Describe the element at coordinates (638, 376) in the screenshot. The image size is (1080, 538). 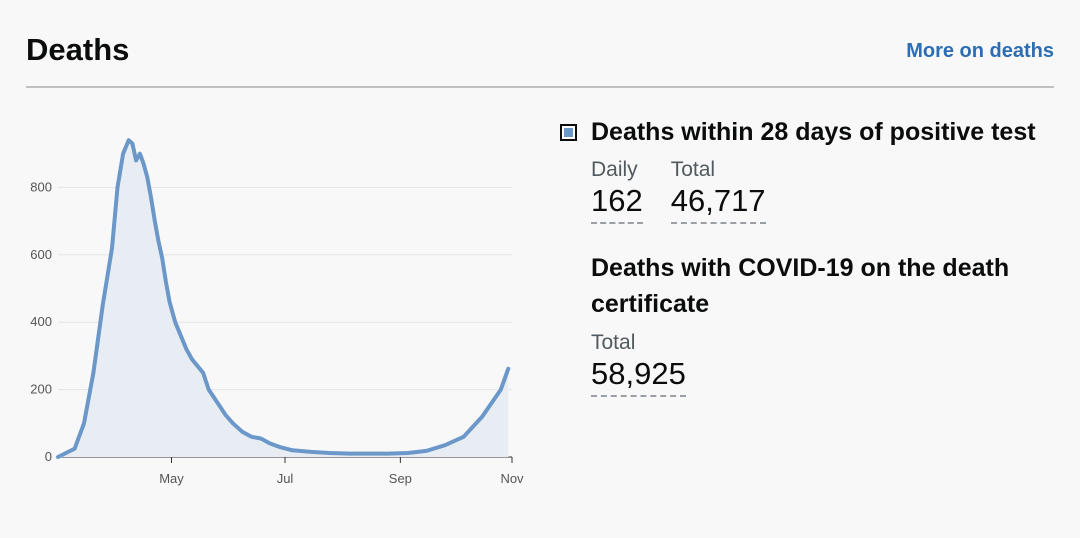
I see `metric-certificate-total-value: 58,925` at that location.